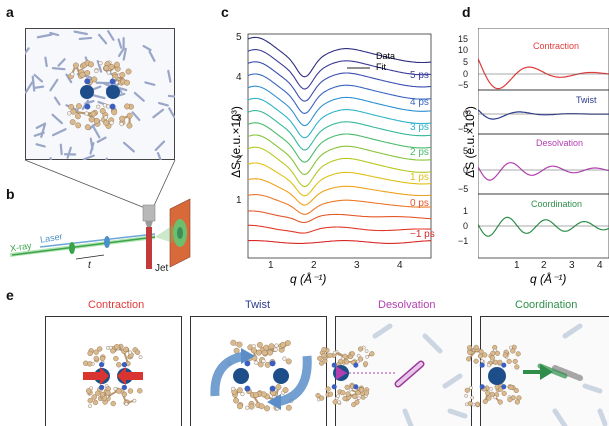 The image size is (609, 426). Describe the element at coordinates (10, 194) in the screenshot. I see `panel-label-b: b` at that location.